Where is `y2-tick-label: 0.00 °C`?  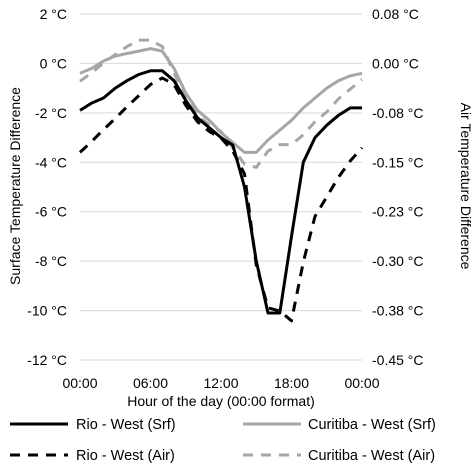
y2-tick-label: 0.00 °C is located at coordinates (395, 63).